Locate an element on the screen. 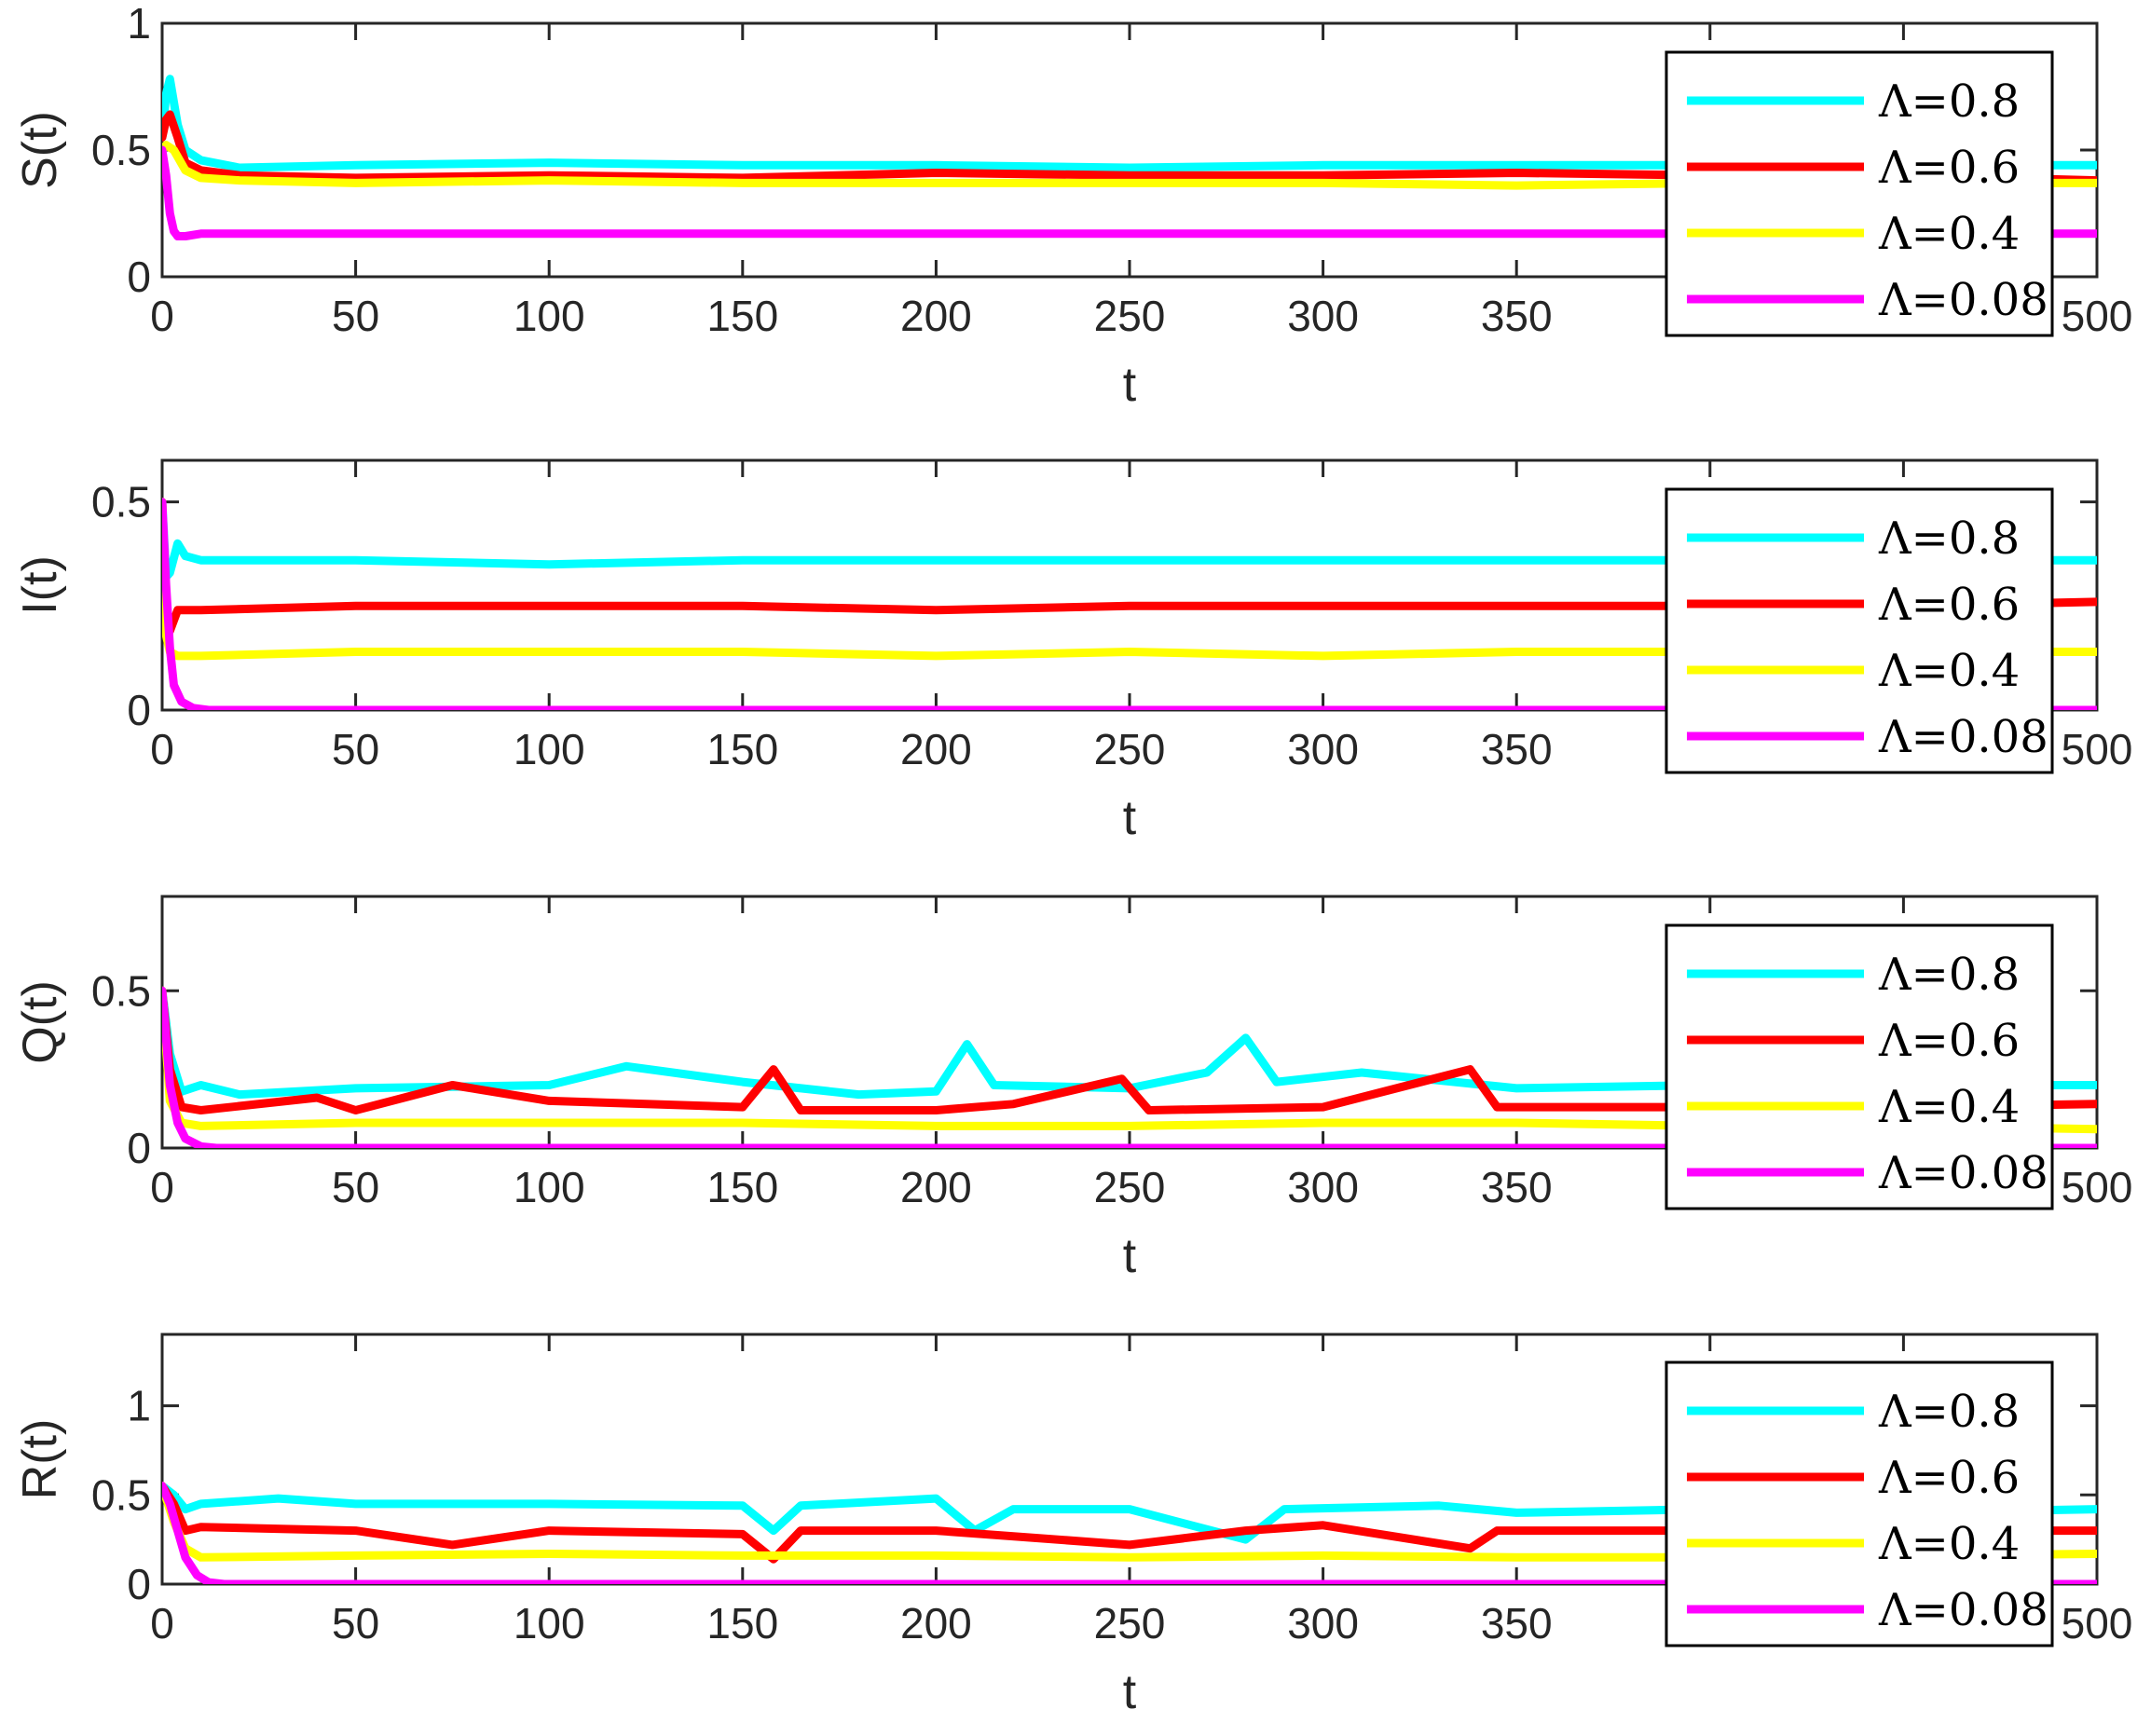 This screenshot has width=2151, height=1736. y-axis-label: Q(t) is located at coordinates (40, 1022).